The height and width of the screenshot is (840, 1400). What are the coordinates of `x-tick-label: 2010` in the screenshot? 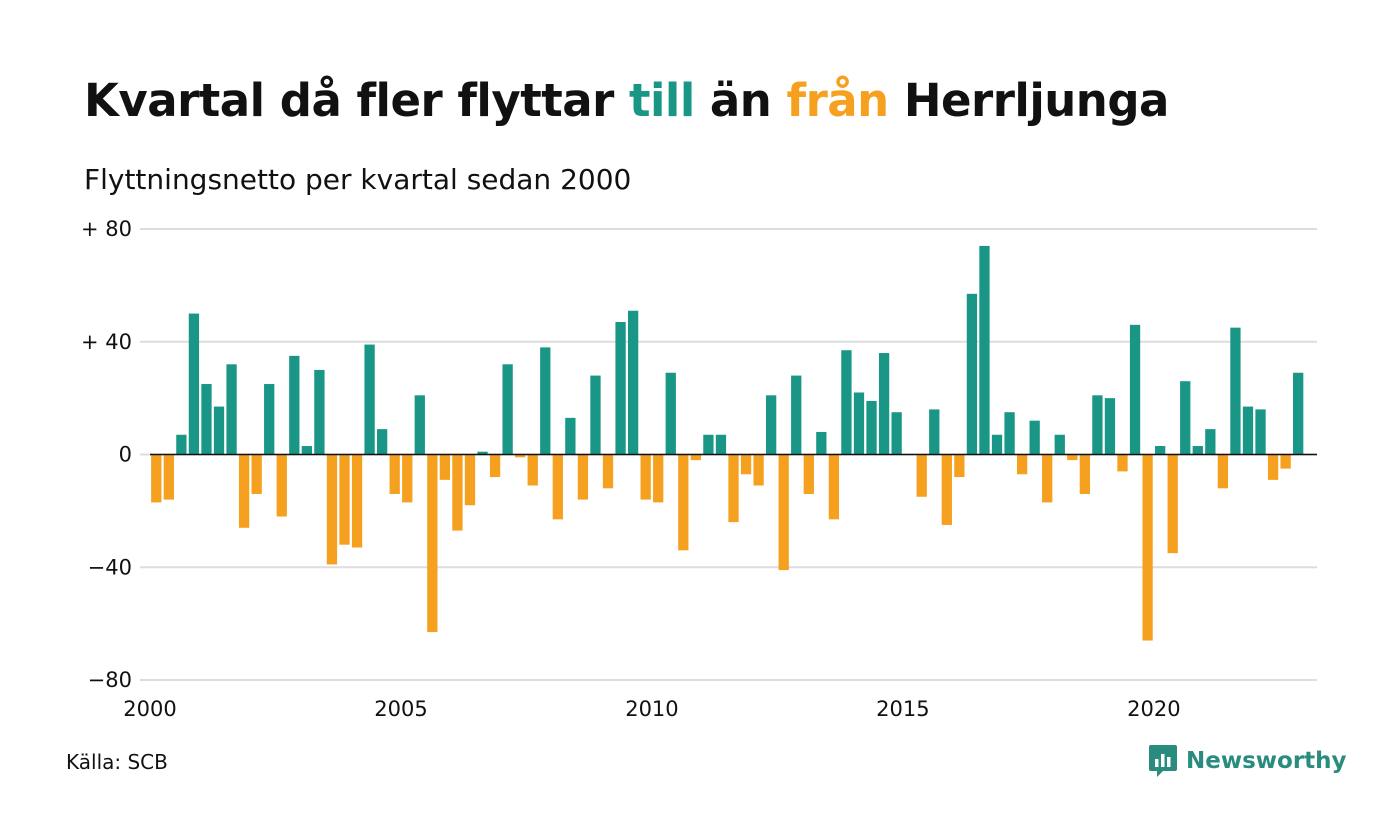 It's located at (651, 709).